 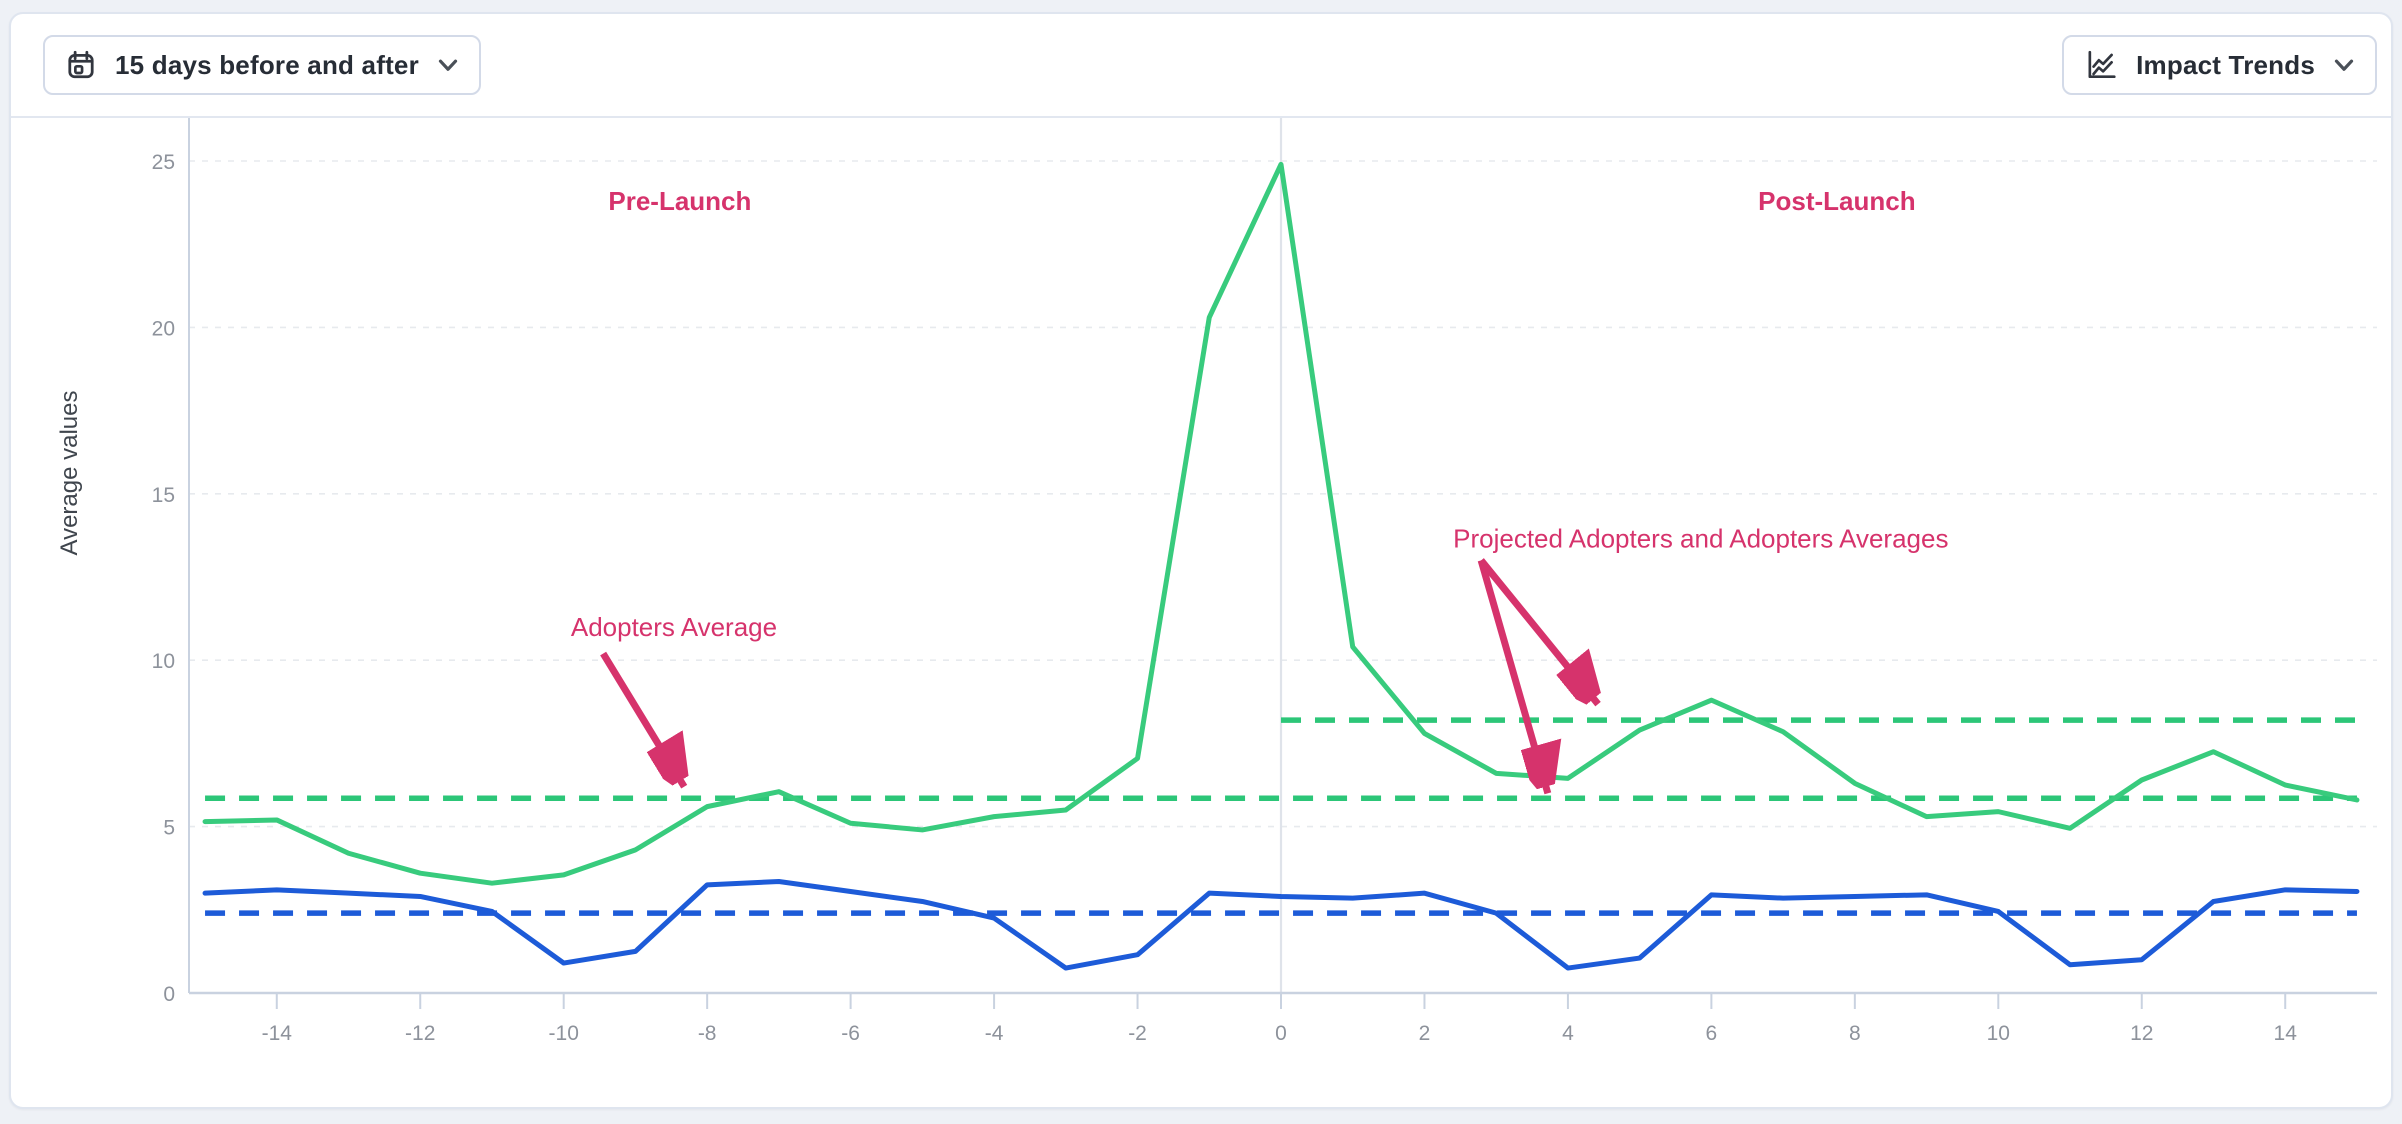 What do you see at coordinates (69, 473) in the screenshot?
I see `y-axis-title: Average values` at bounding box center [69, 473].